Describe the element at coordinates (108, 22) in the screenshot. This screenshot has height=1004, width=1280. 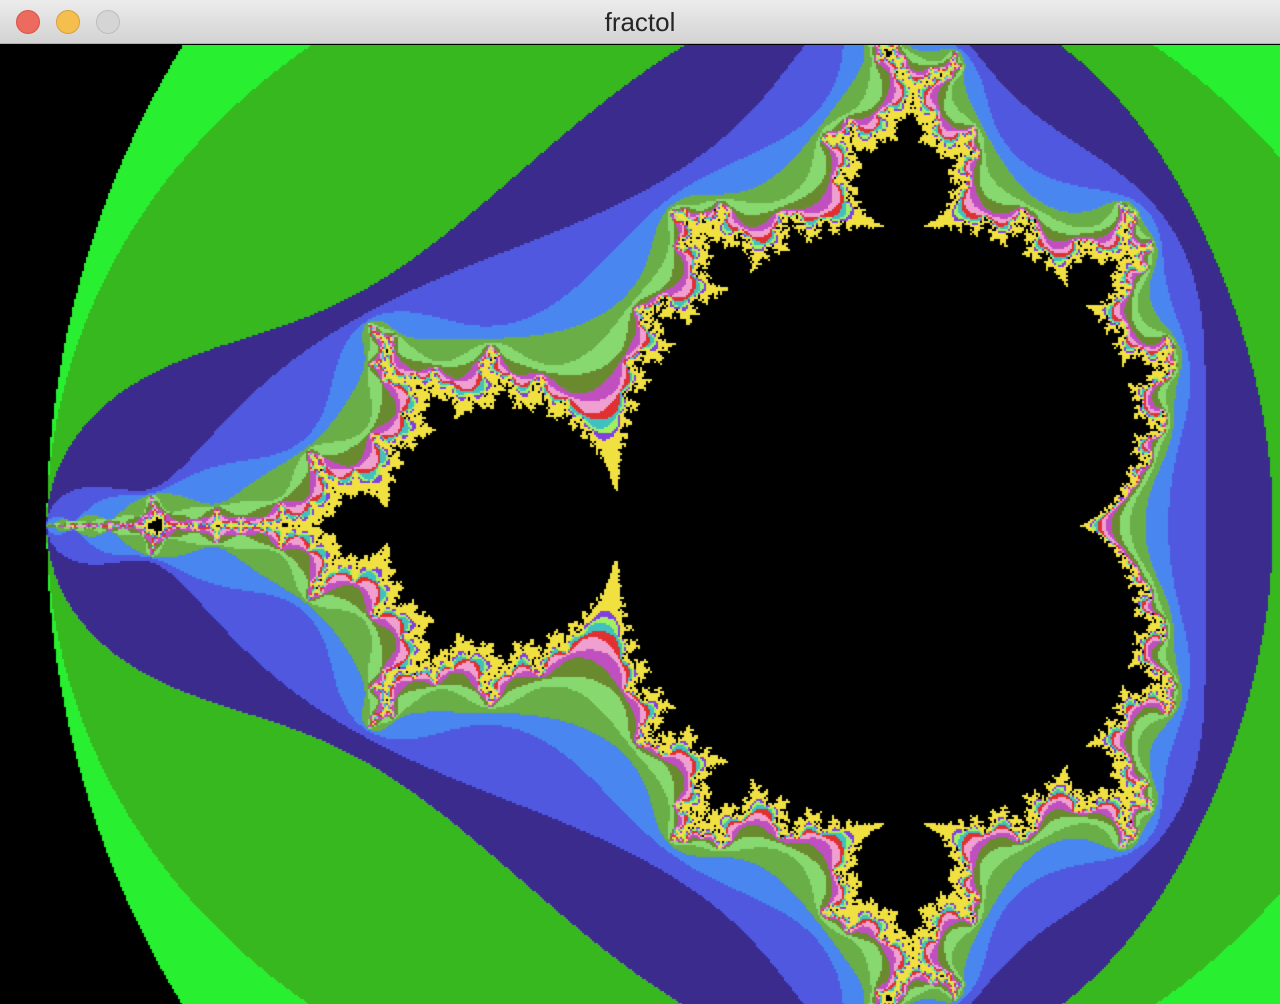
I see `zoom-button` at that location.